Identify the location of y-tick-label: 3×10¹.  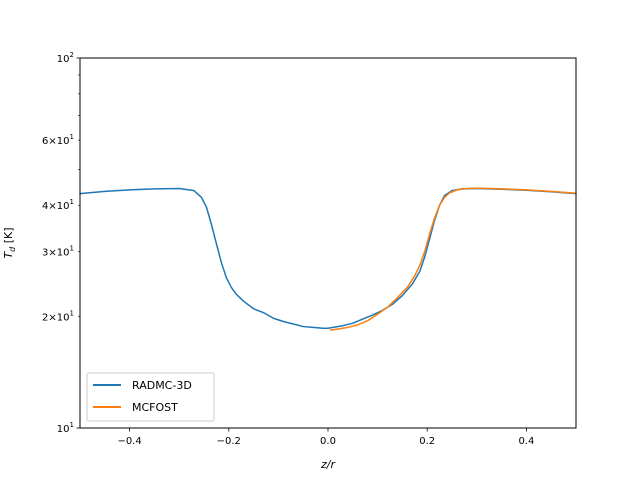
(58, 251).